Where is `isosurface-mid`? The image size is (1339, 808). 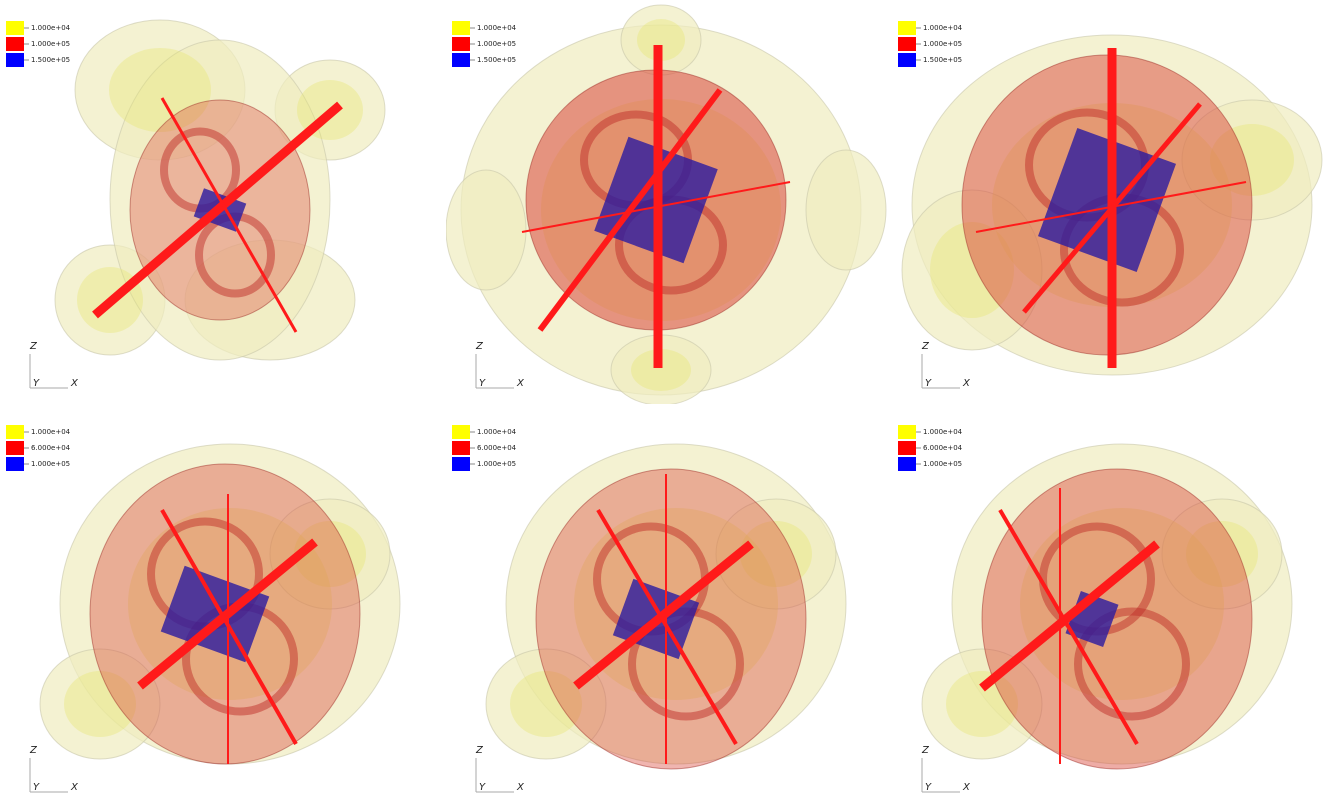 isosurface-mid is located at coordinates (1117, 619).